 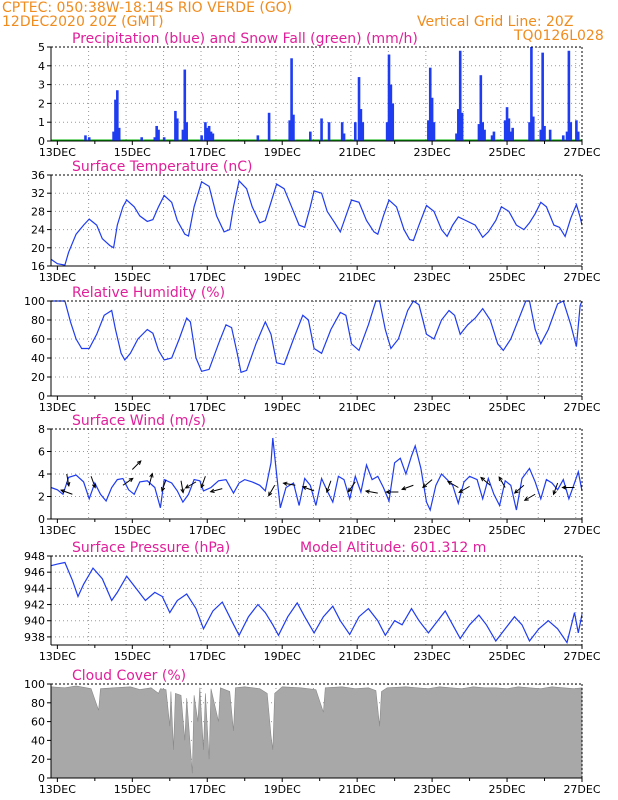 What do you see at coordinates (129, 676) in the screenshot?
I see `cloud-cover-title: Cloud Cover (%)` at bounding box center [129, 676].